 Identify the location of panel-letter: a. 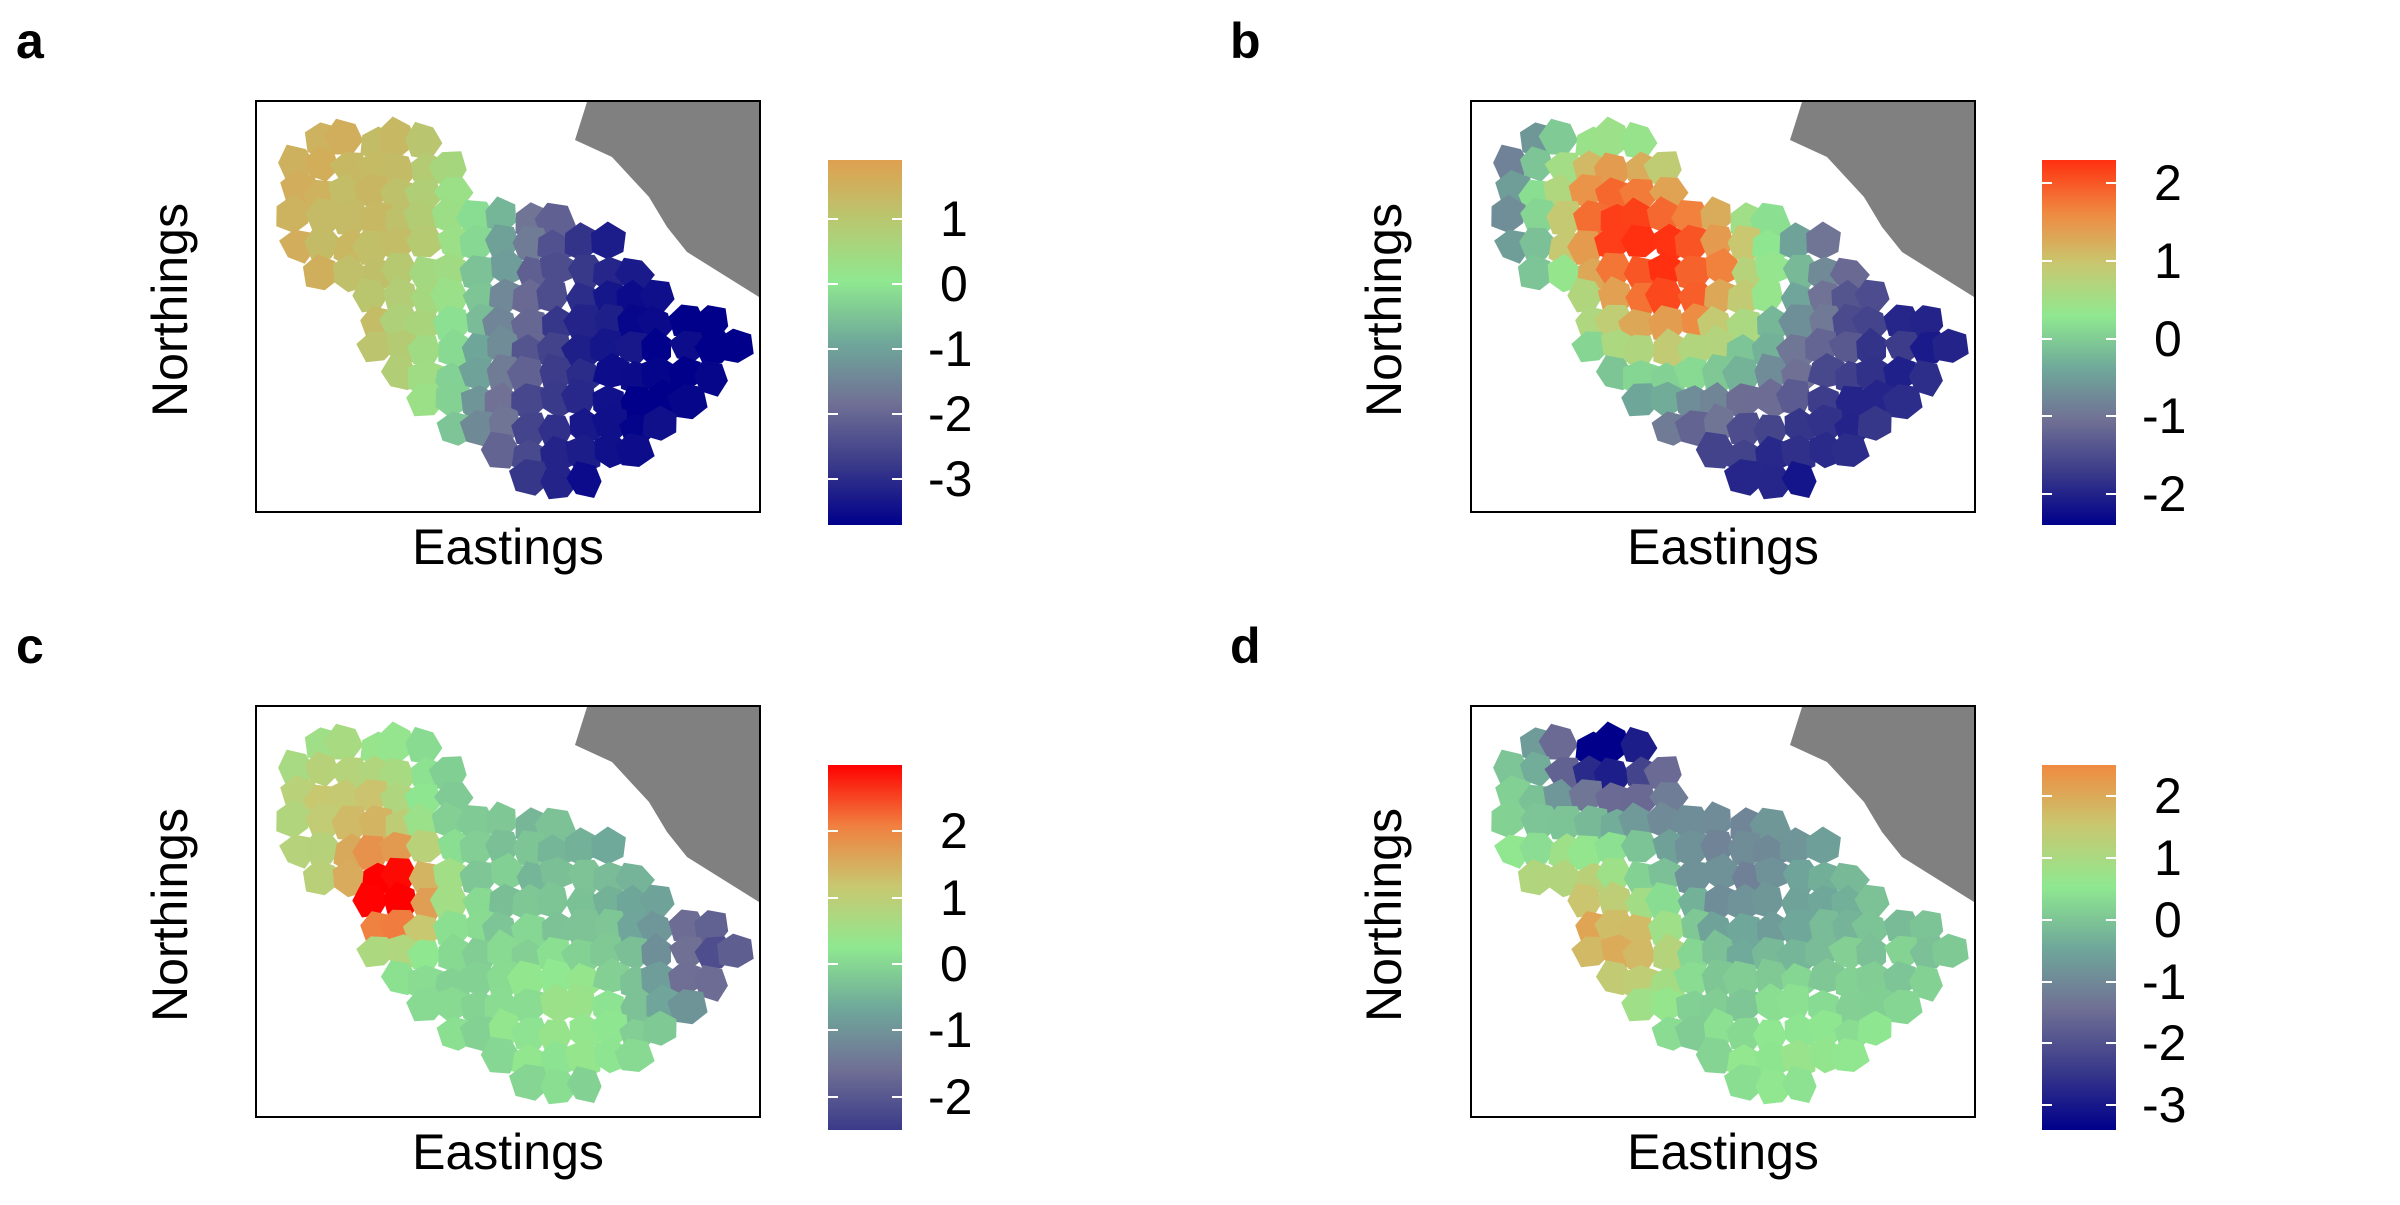
(30, 41).